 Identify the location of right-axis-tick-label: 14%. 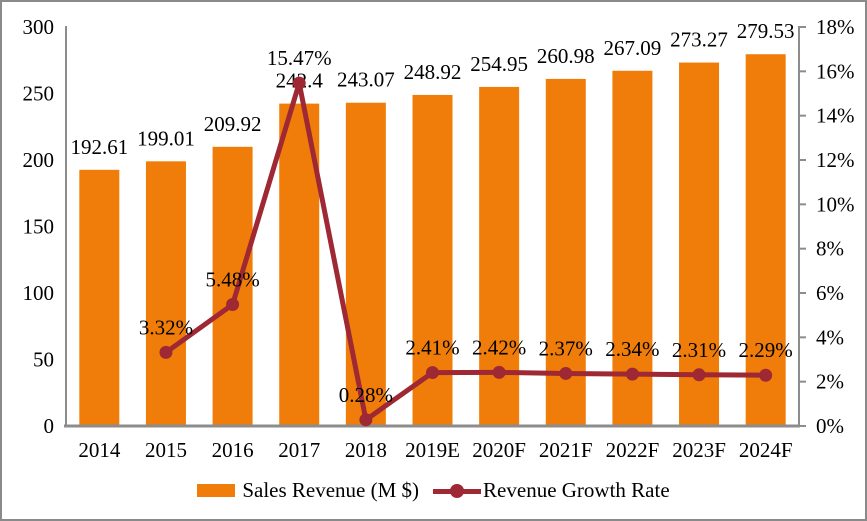
(835, 116).